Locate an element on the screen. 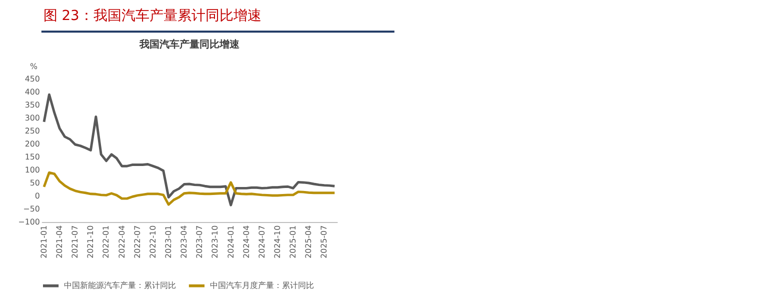 The height and width of the screenshot is (306, 776). x-tick-label: 2022-04 is located at coordinates (121, 241).